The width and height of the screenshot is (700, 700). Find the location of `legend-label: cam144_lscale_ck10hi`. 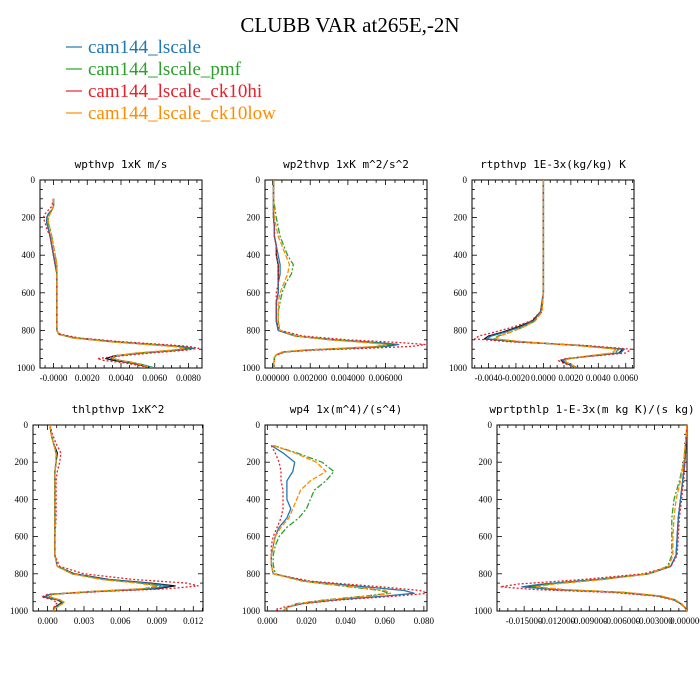

legend-label: cam144_lscale_ck10hi is located at coordinates (175, 91).